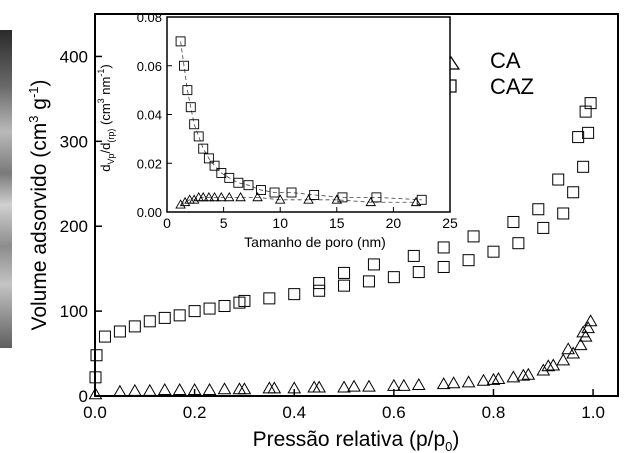 Image resolution: width=630 pixels, height=453 pixels. What do you see at coordinates (512, 86) in the screenshot?
I see `legend-caz-label: CAZ` at bounding box center [512, 86].